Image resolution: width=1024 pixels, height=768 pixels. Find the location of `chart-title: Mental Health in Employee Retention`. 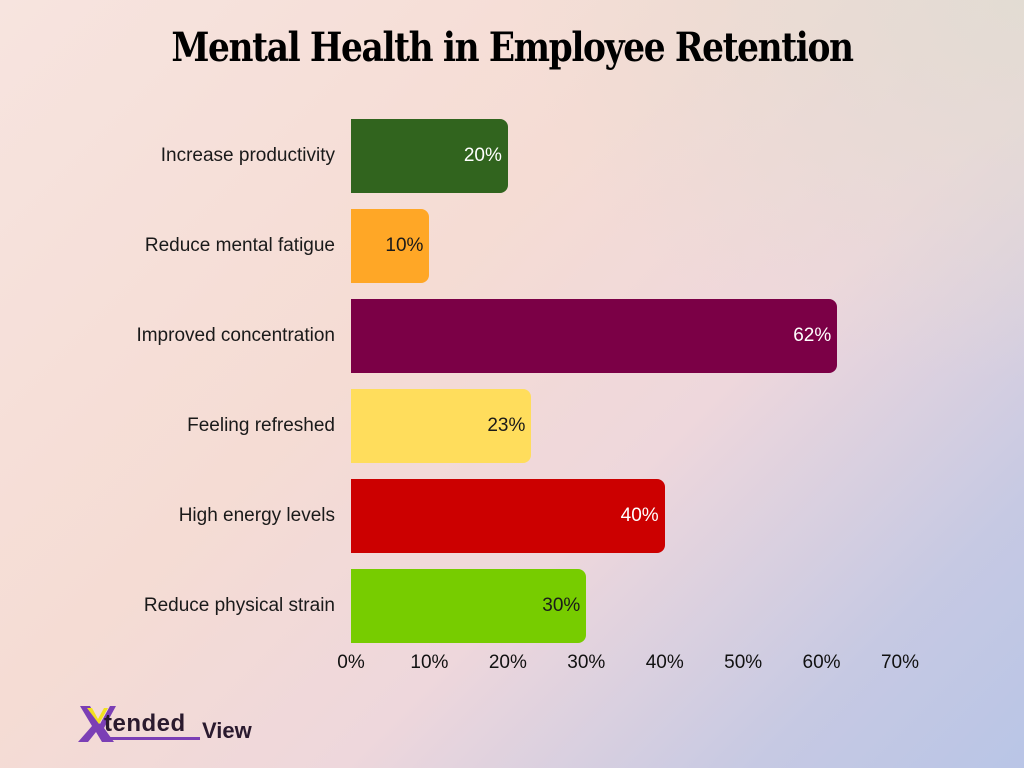

chart-title: Mental Health in Employee Retention is located at coordinates (512, 47).